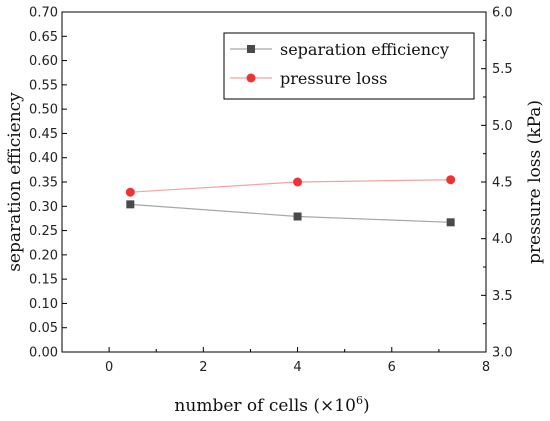 Image resolution: width=550 pixels, height=421 pixels. I want to click on y-left-tick-label: 0.40, so click(43, 158).